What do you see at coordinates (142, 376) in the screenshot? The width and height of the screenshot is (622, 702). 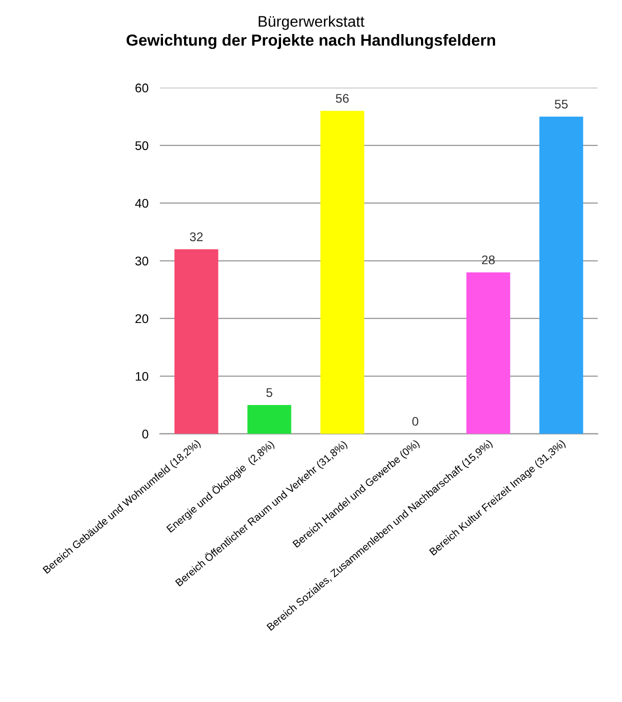 I see `y-tick-label: 10` at bounding box center [142, 376].